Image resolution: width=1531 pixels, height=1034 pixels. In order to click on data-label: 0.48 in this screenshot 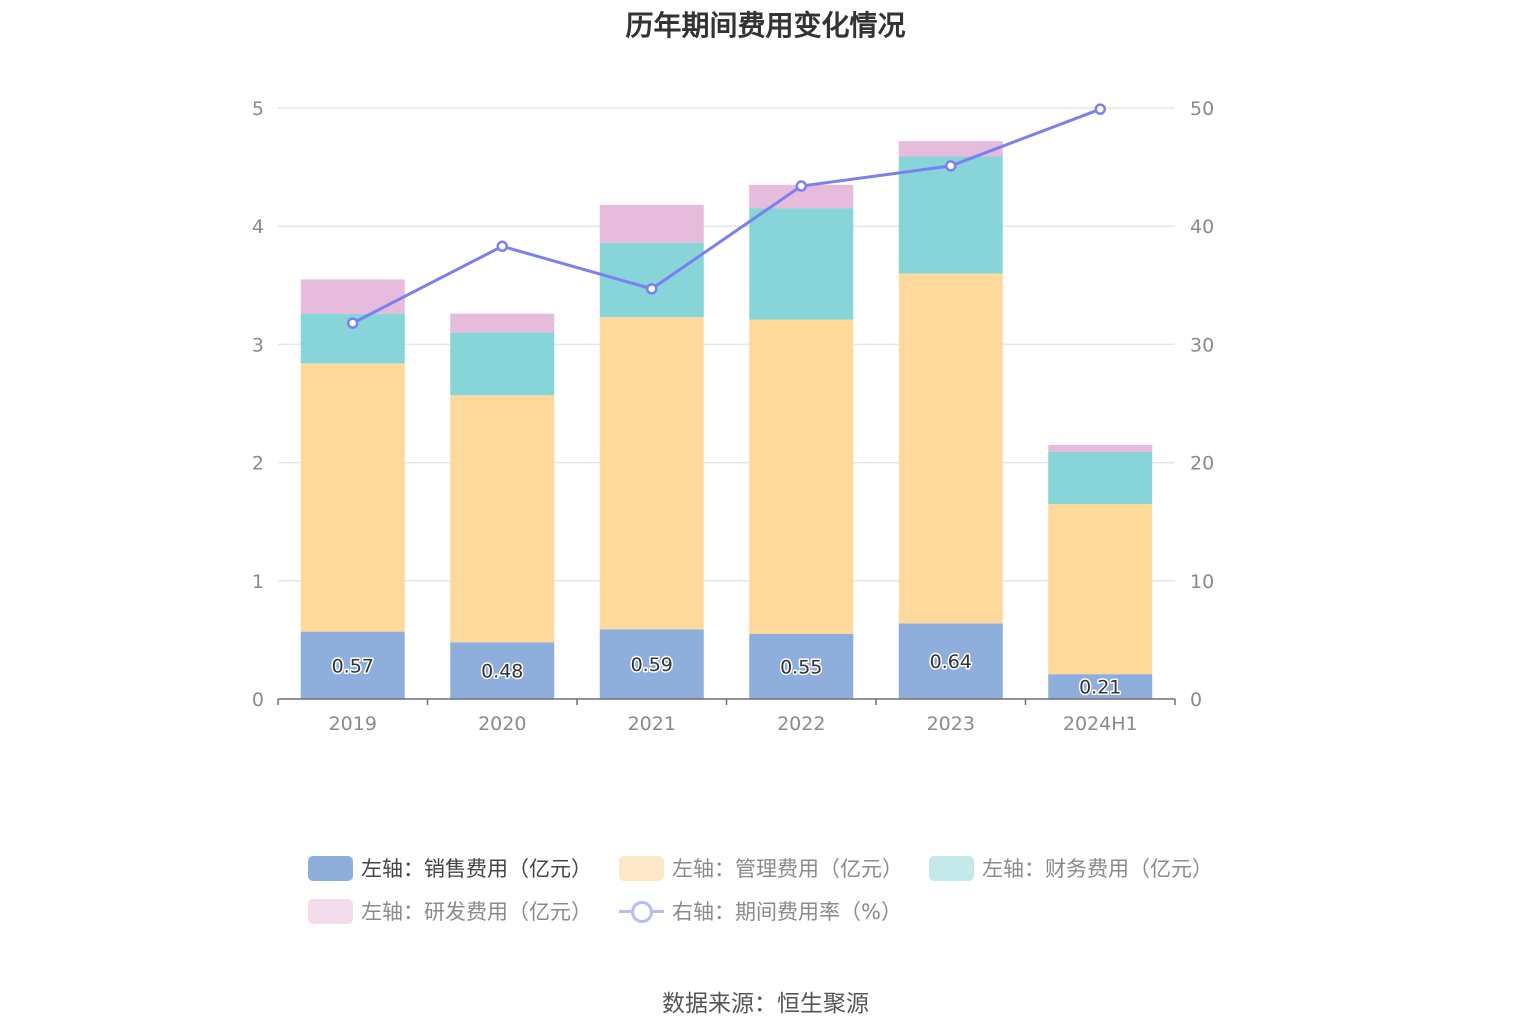, I will do `click(502, 672)`.